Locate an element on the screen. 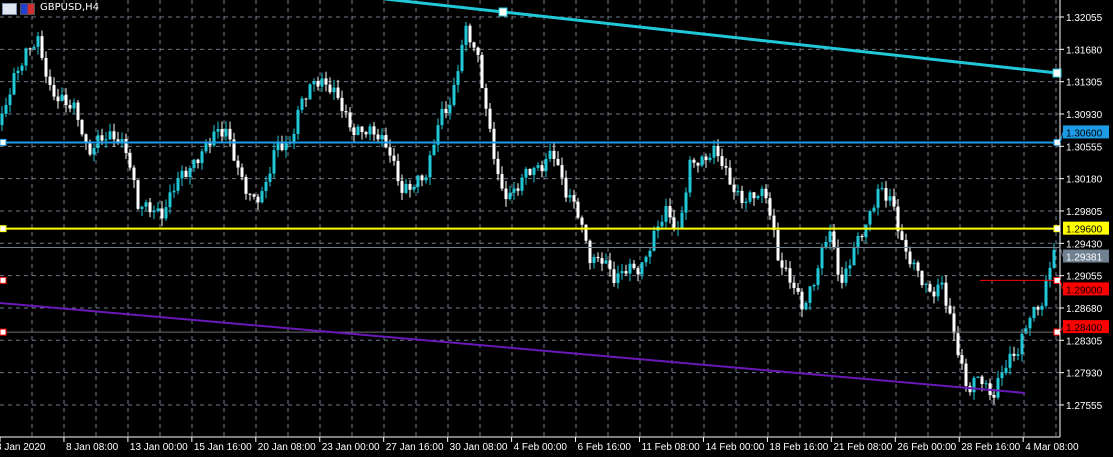 The width and height of the screenshot is (1113, 457). symbol-flag-icon is located at coordinates (27, 9).